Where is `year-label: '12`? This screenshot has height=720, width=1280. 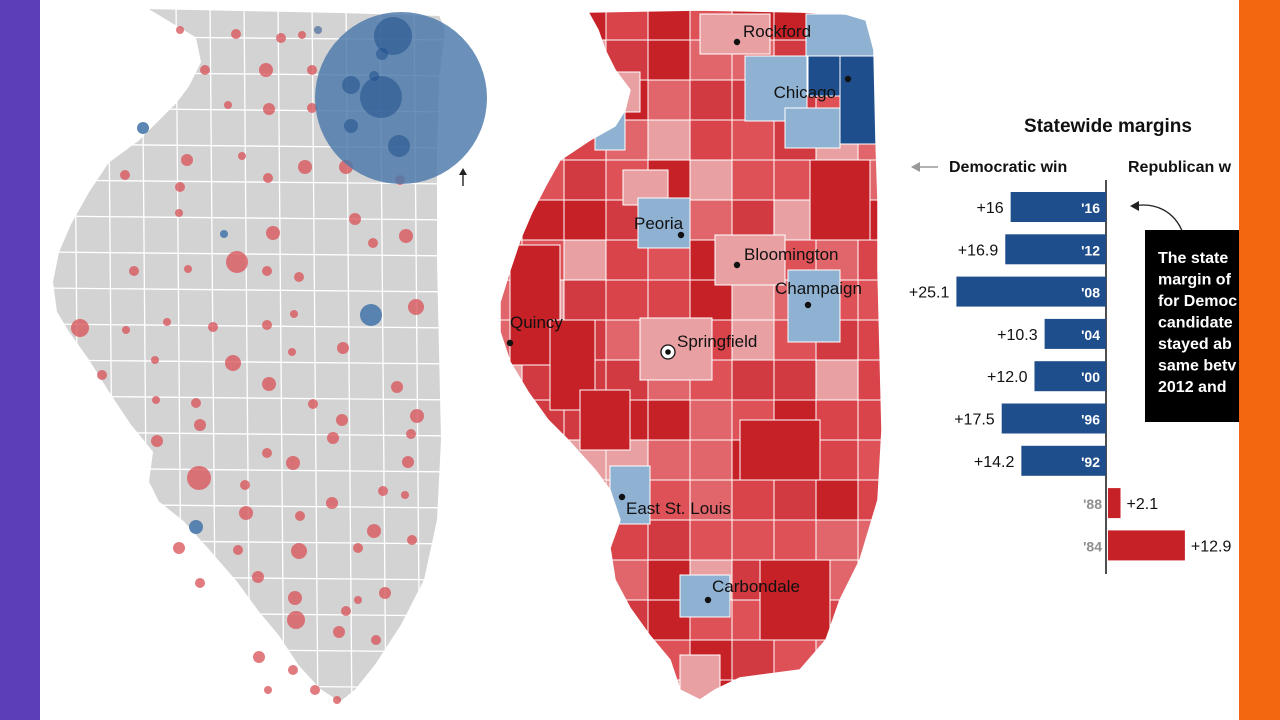 year-label: '12 is located at coordinates (1090, 250).